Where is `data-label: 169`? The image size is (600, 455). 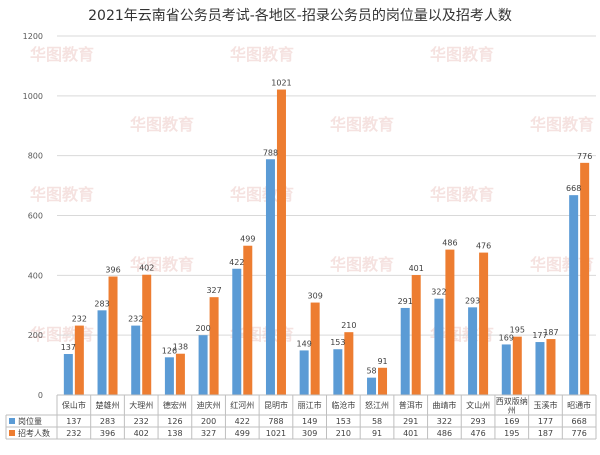
data-label: 169 is located at coordinates (506, 337).